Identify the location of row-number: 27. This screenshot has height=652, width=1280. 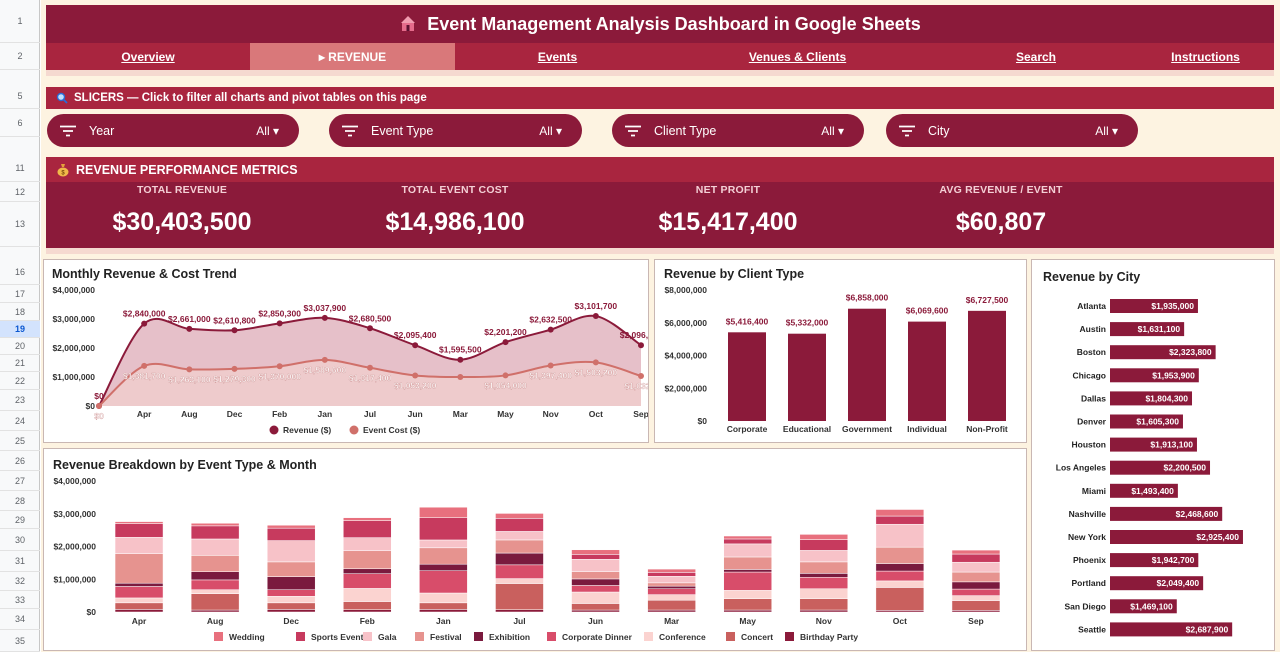
(20, 481).